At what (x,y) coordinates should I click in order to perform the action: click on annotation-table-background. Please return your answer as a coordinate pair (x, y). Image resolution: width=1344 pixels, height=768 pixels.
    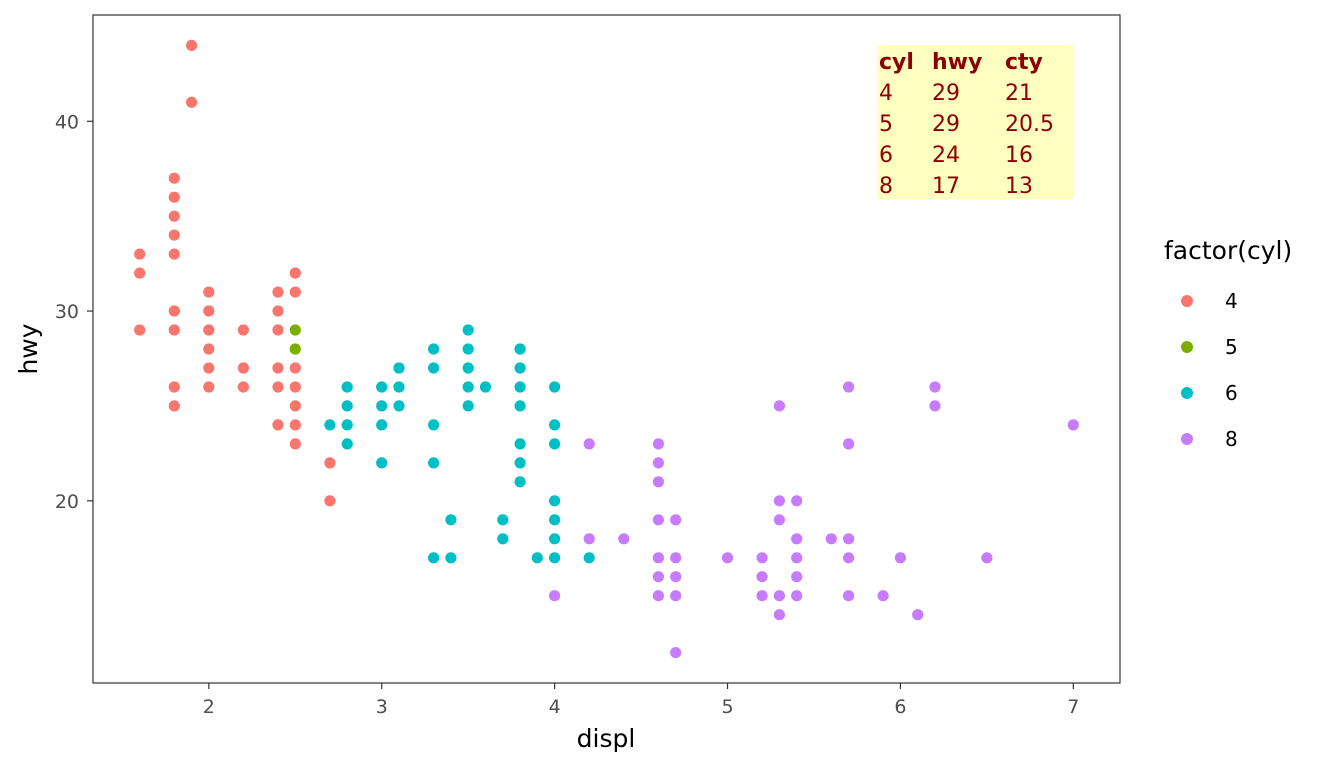
    Looking at the image, I should click on (975, 122).